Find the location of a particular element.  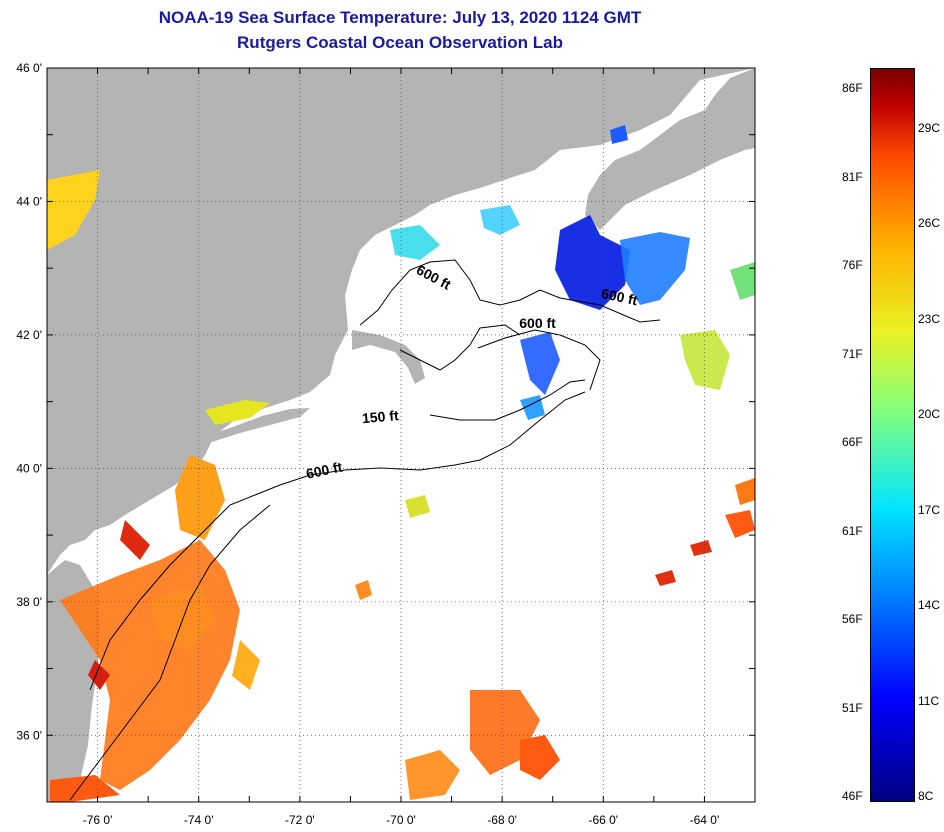

colorbar-f-label: 76F is located at coordinates (852, 265).